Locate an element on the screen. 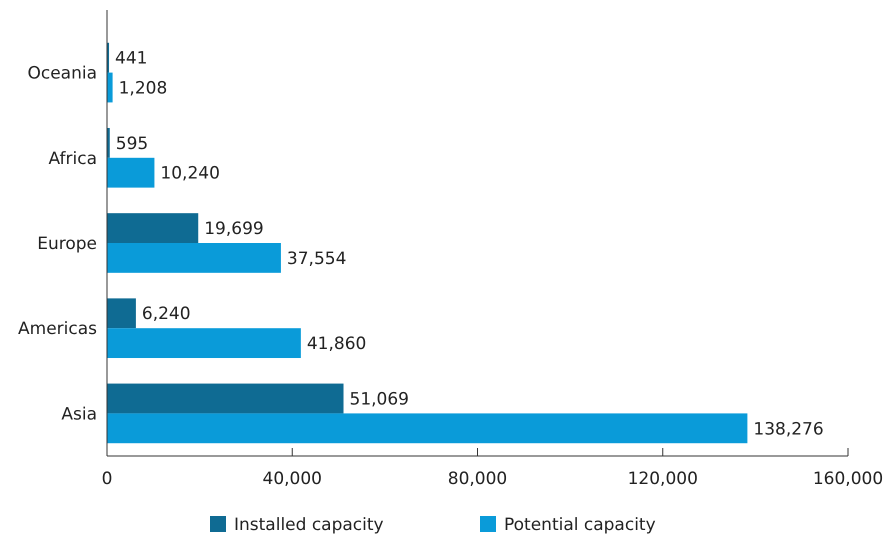 This screenshot has width=895, height=546. data-label: 19,699 is located at coordinates (234, 229).